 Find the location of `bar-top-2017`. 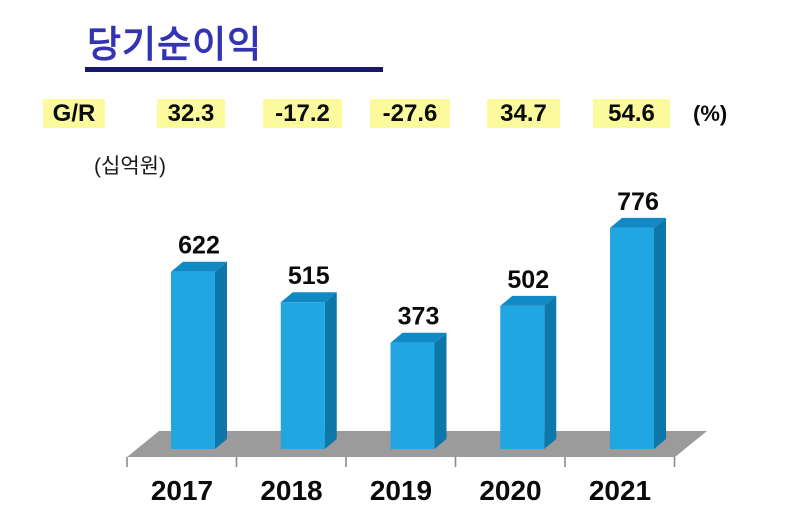

bar-top-2017 is located at coordinates (199, 266).